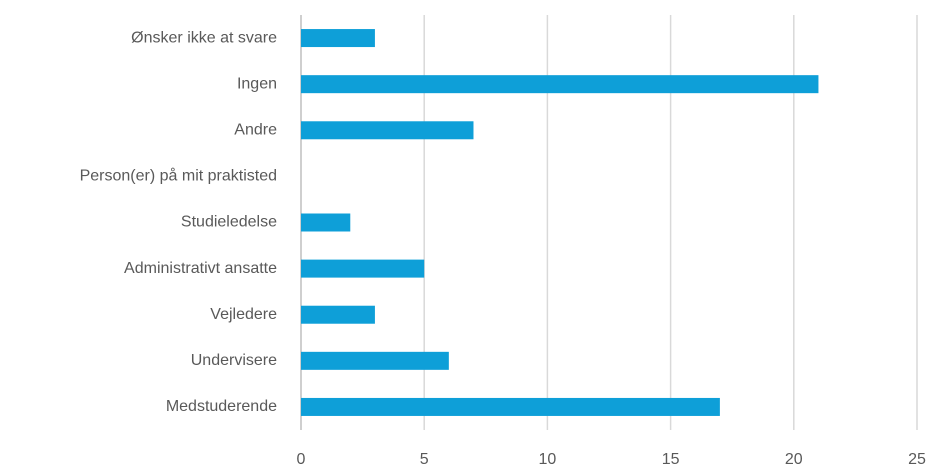 Image resolution: width=930 pixels, height=469 pixels. What do you see at coordinates (178, 176) in the screenshot?
I see `y-tick-label: Person(er) på mit praktisted` at bounding box center [178, 176].